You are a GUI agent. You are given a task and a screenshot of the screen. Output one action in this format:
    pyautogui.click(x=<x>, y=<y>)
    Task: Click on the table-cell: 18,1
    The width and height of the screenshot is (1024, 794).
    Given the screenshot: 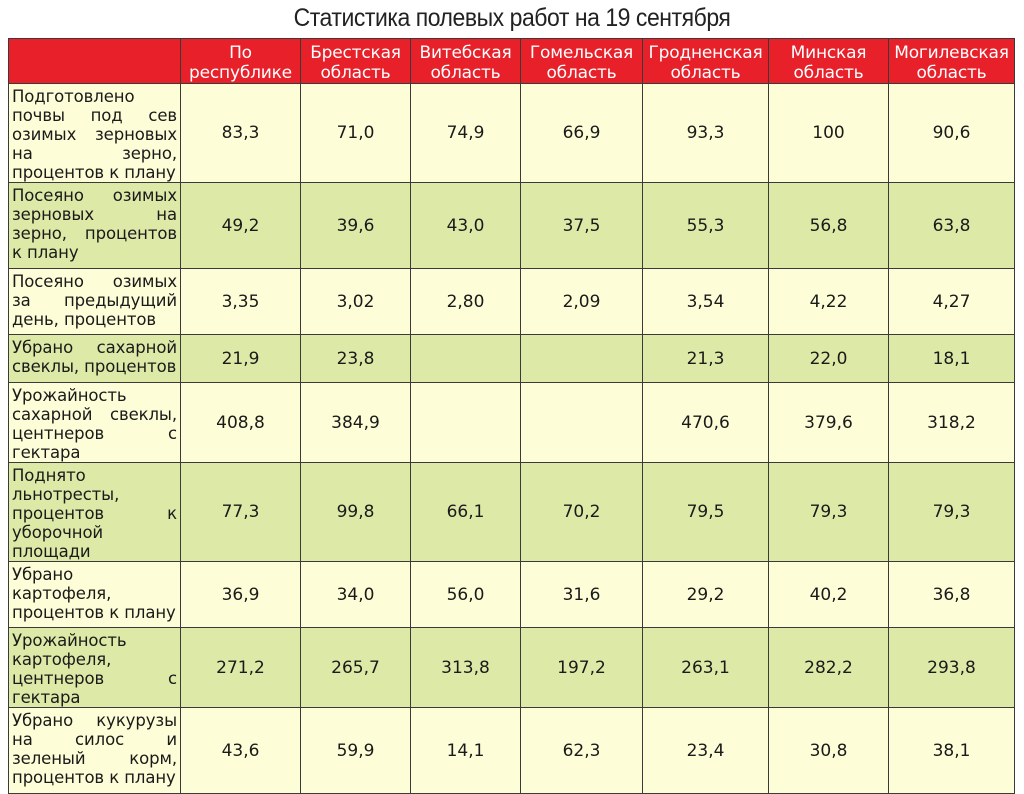 What is the action you would take?
    pyautogui.click(x=951, y=358)
    